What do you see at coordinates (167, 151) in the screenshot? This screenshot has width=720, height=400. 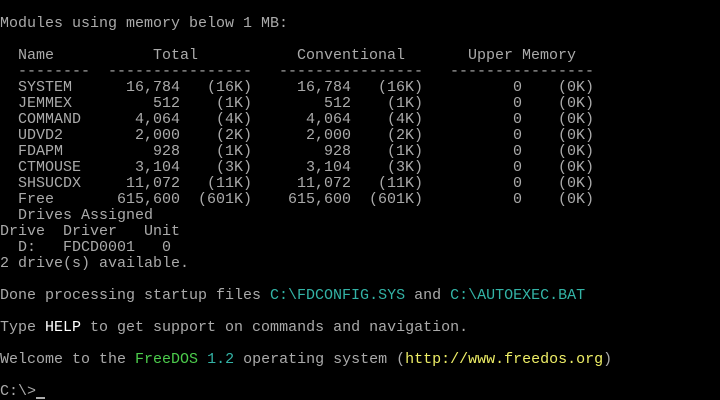 I see `total-bytes: 928` at bounding box center [167, 151].